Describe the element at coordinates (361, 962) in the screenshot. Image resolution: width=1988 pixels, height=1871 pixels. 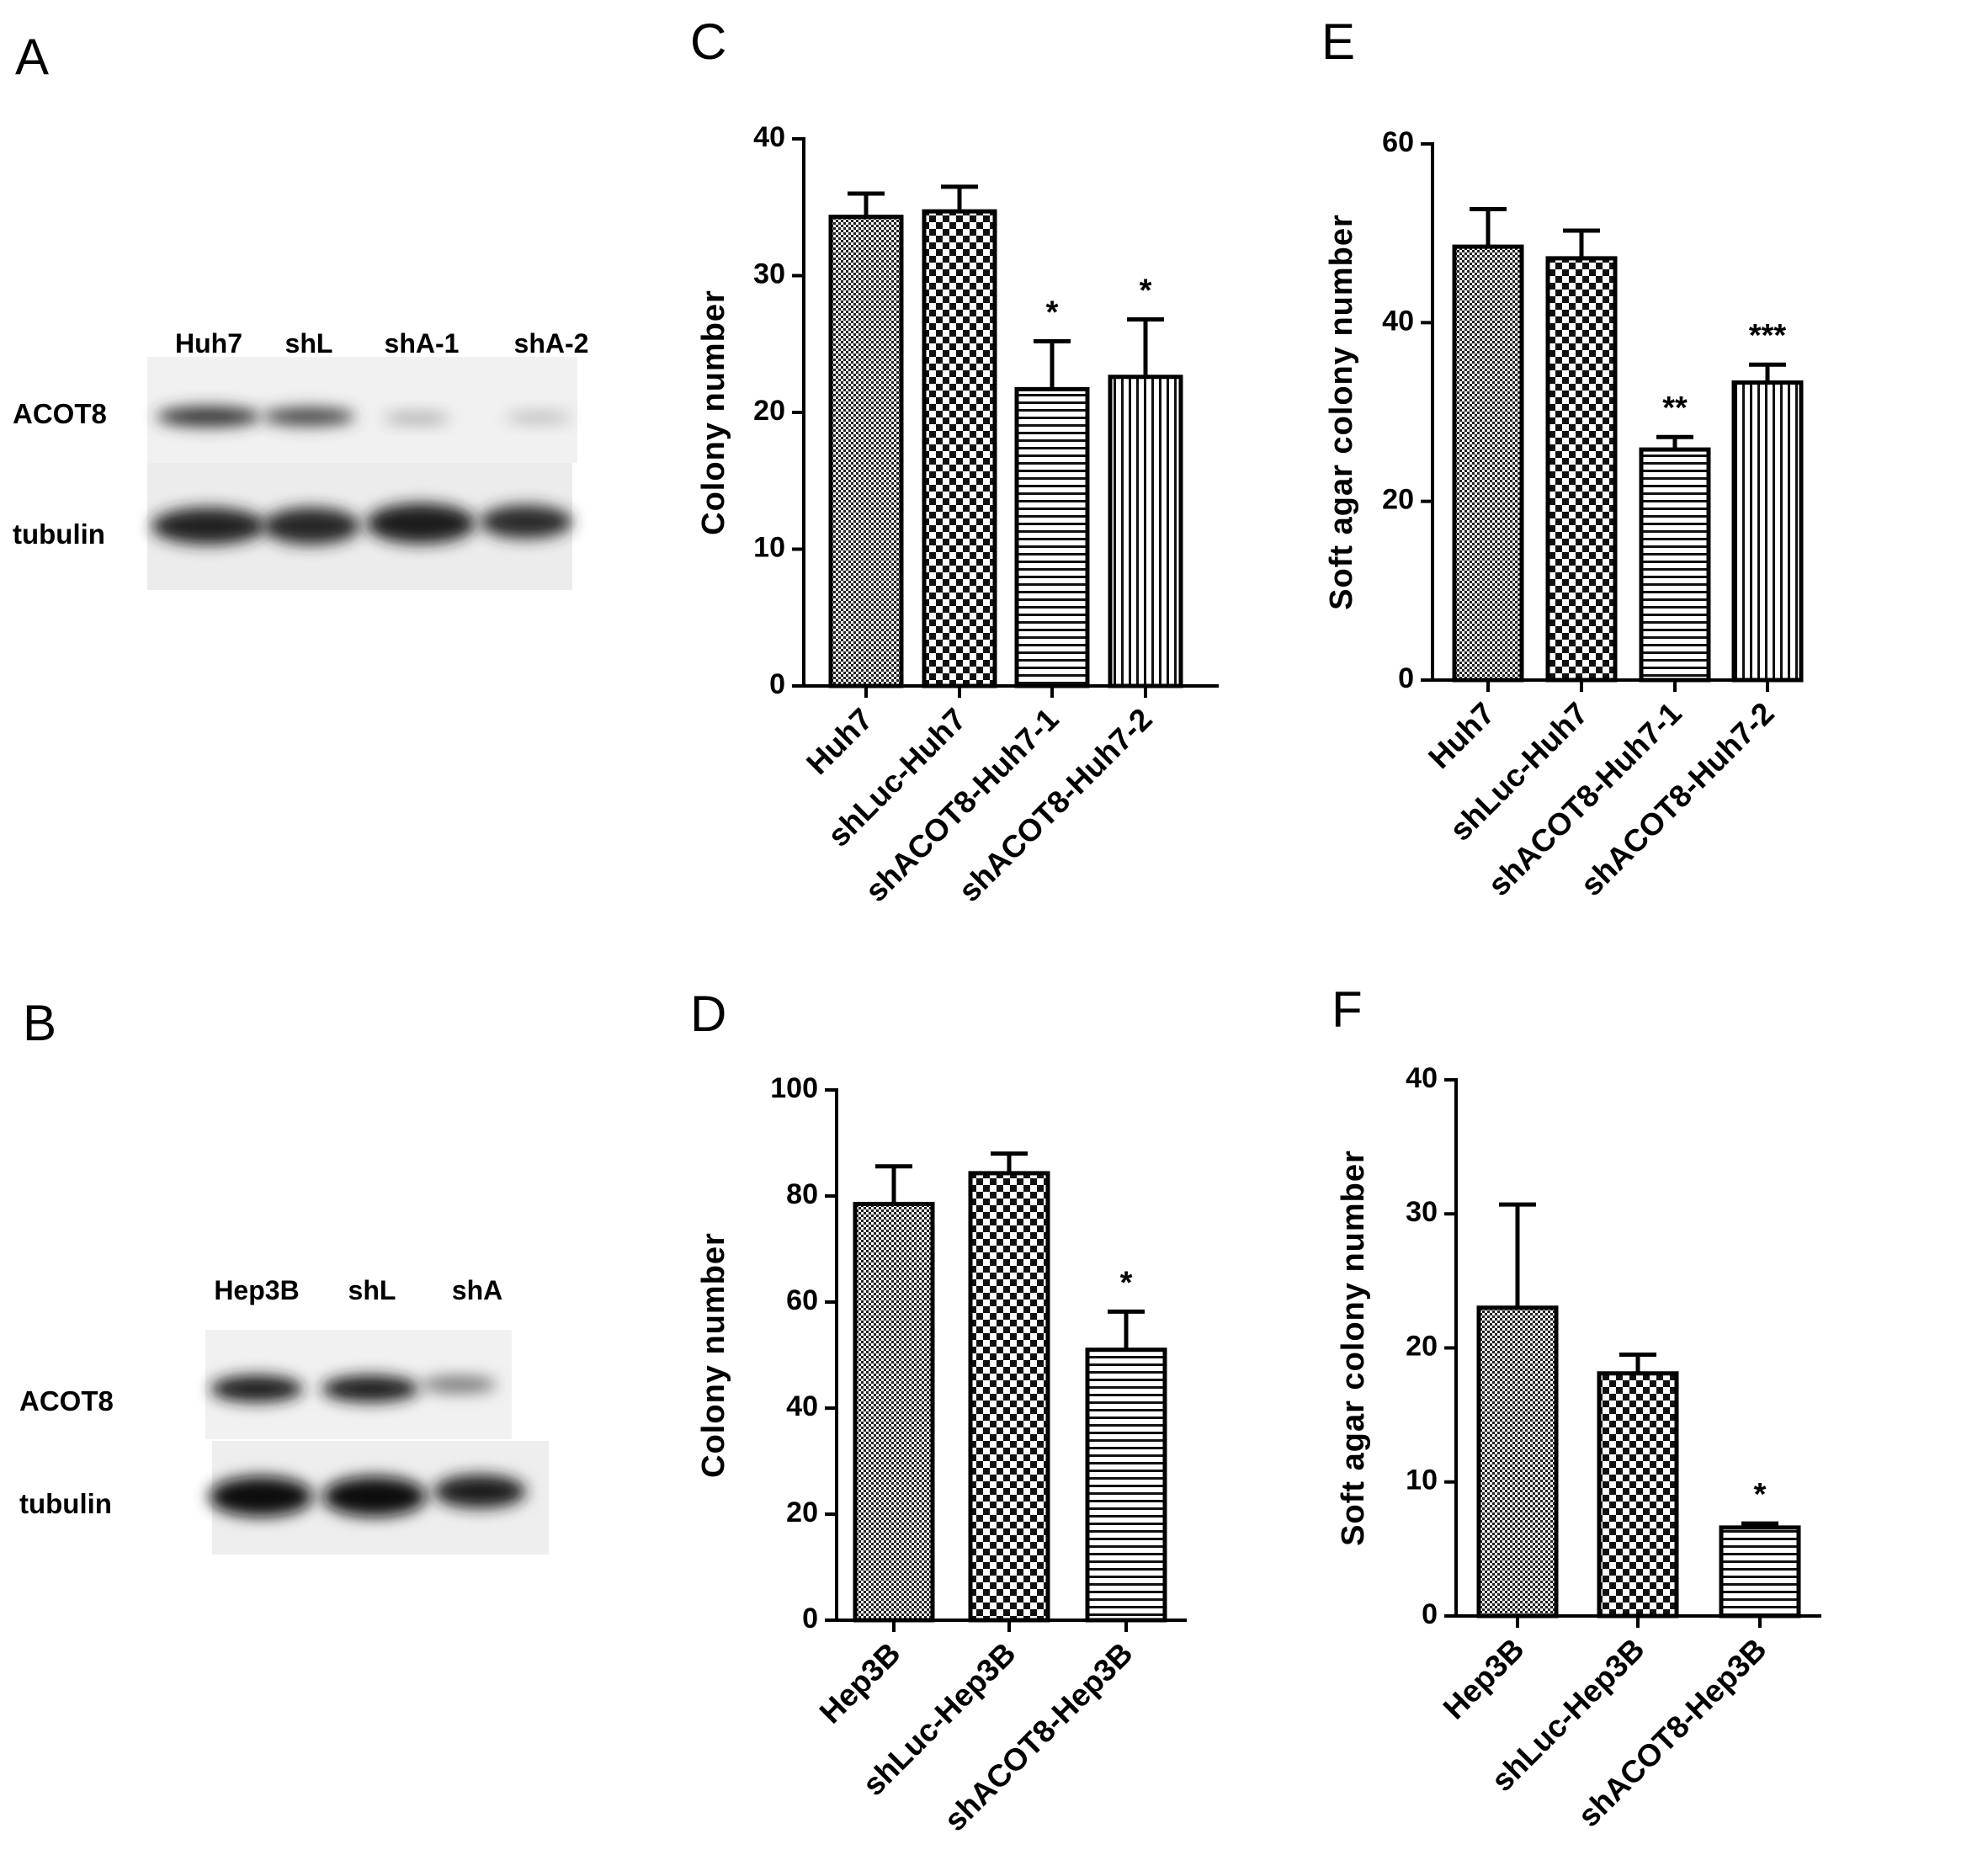
I see `blot-bands` at that location.